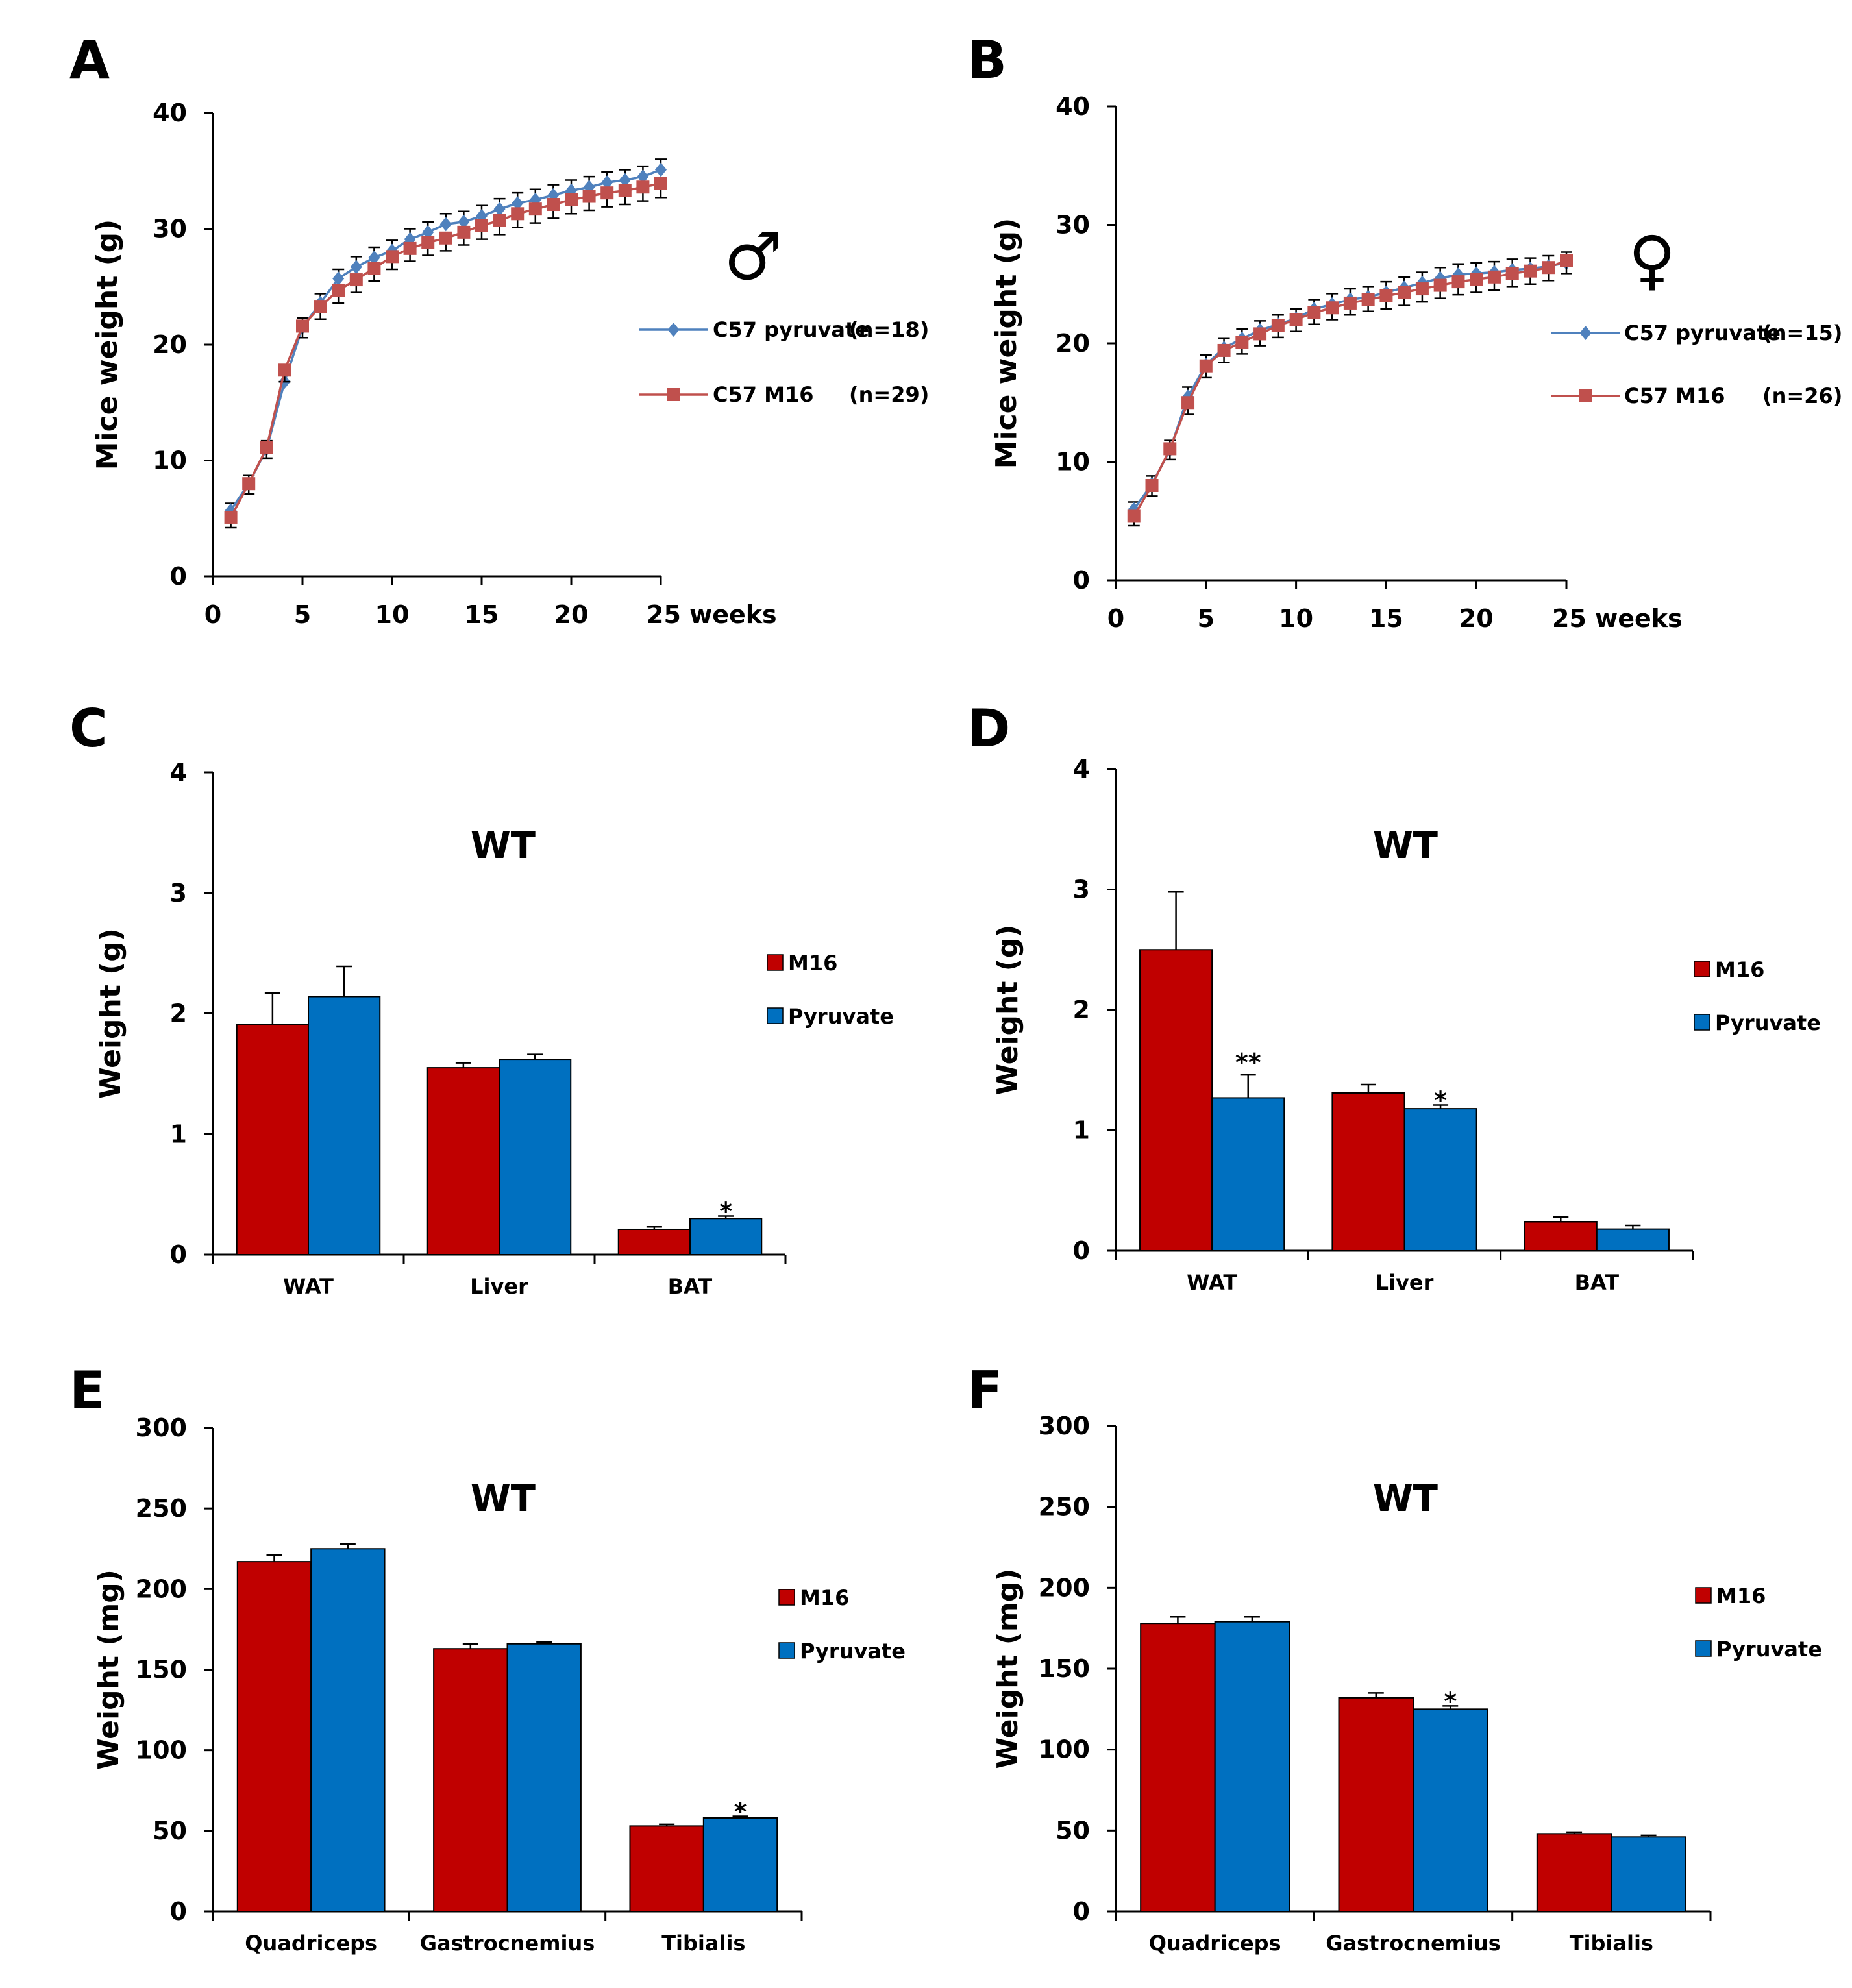  I want to click on panel-e-legend-item: M16, so click(813, 1598).